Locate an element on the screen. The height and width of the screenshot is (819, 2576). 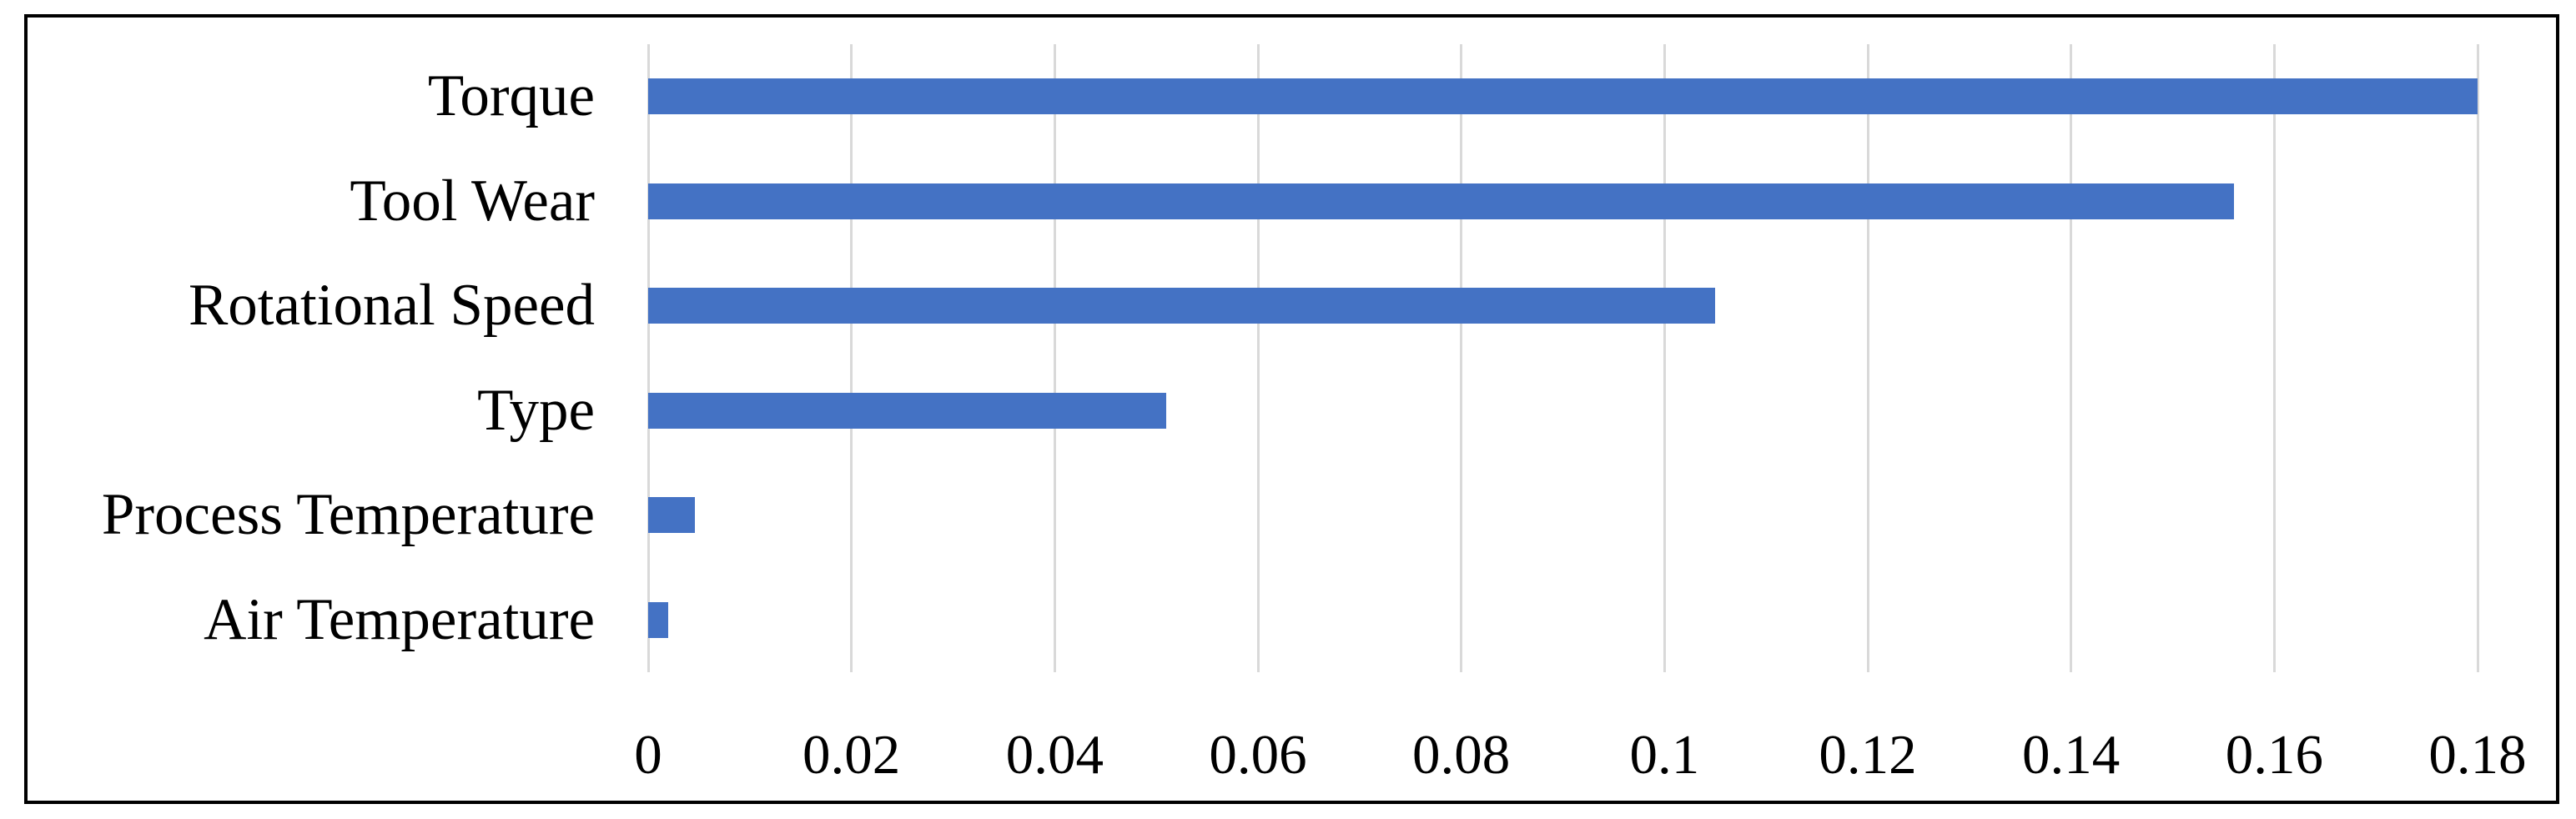
category-label: Air Temperature is located at coordinates (399, 619).